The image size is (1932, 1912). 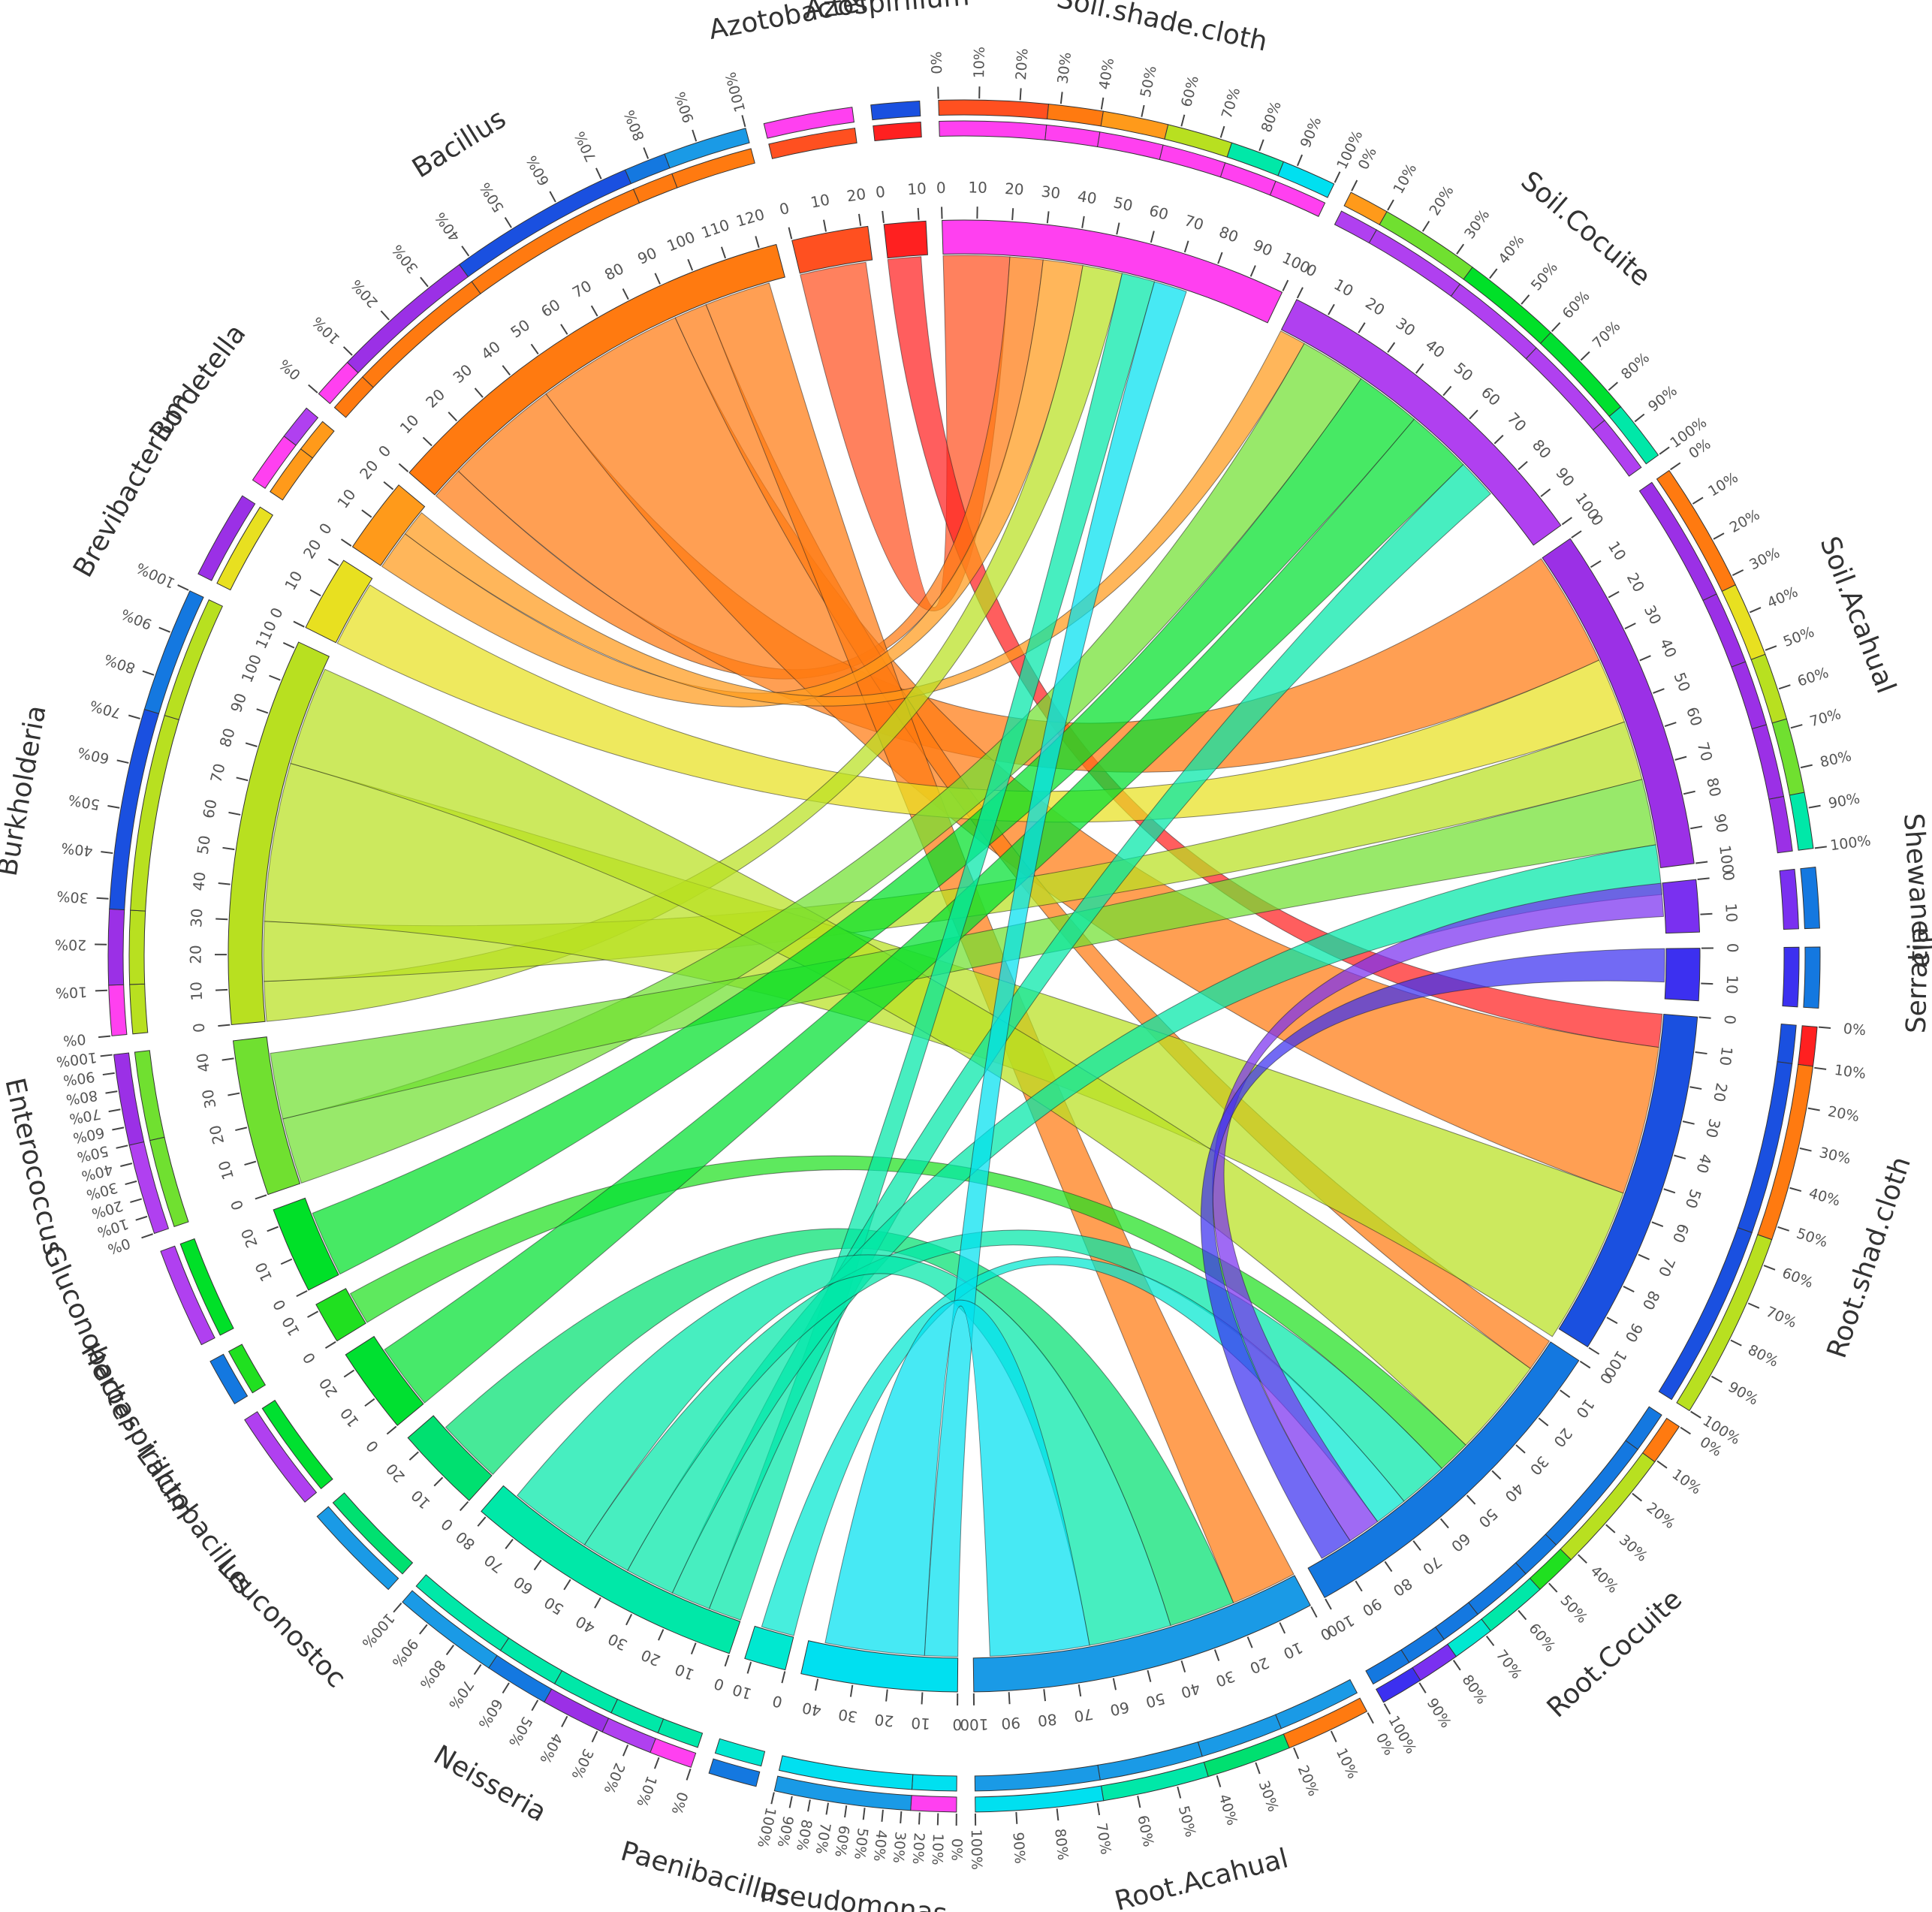 I want to click on segment-label-bordetella: Bordetella, so click(x=198, y=383).